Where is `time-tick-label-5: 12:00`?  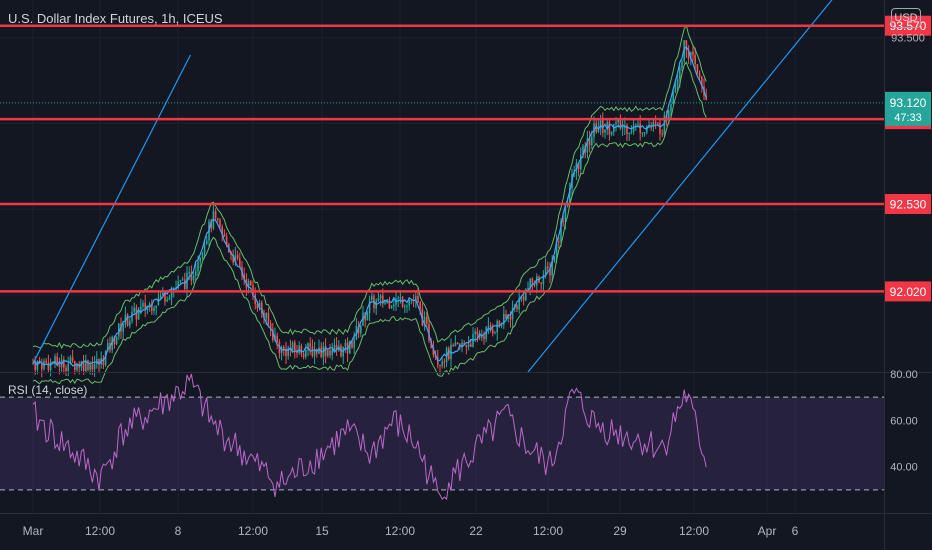
time-tick-label-5: 12:00 is located at coordinates (400, 531).